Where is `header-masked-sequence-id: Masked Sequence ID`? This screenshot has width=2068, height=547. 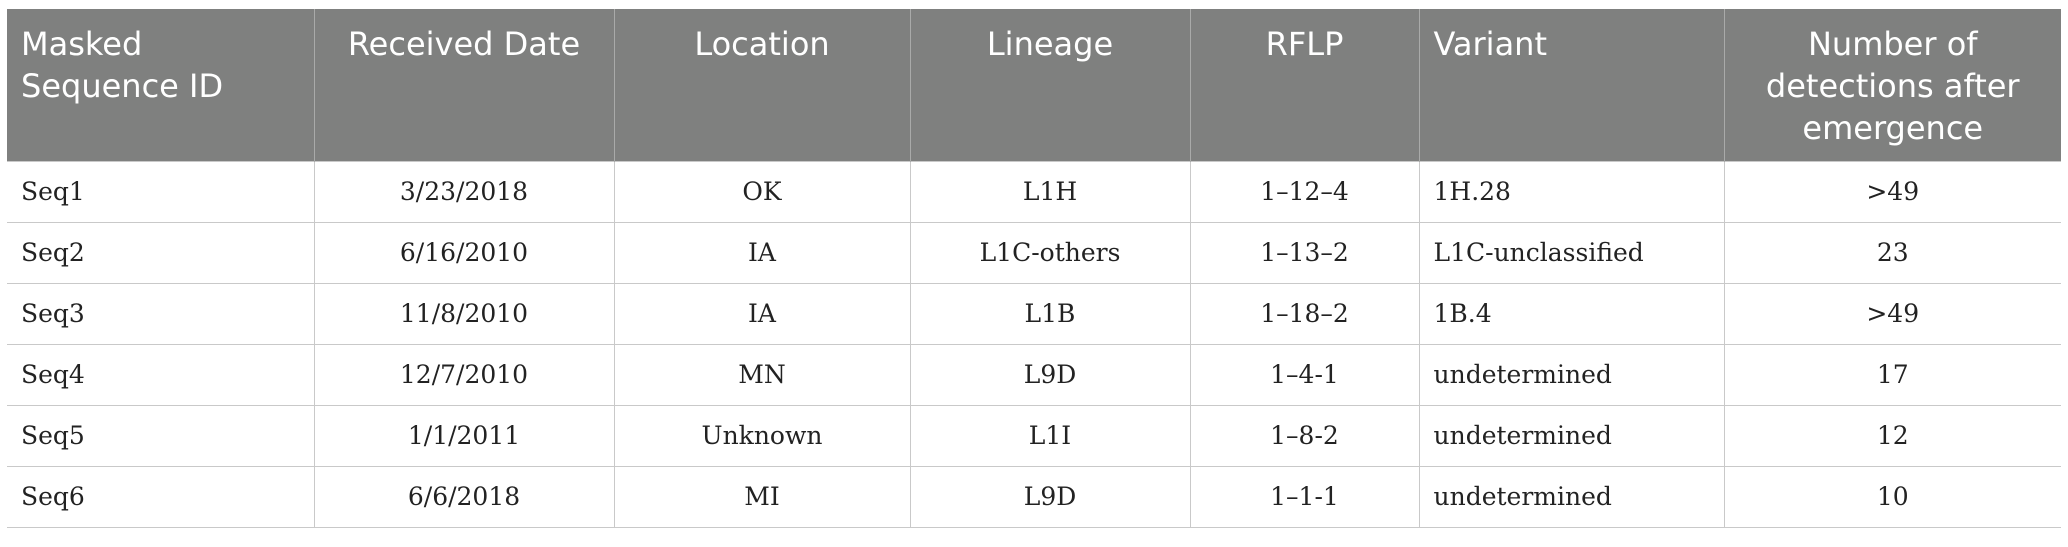
header-masked-sequence-id: Masked Sequence ID is located at coordinates (160, 85).